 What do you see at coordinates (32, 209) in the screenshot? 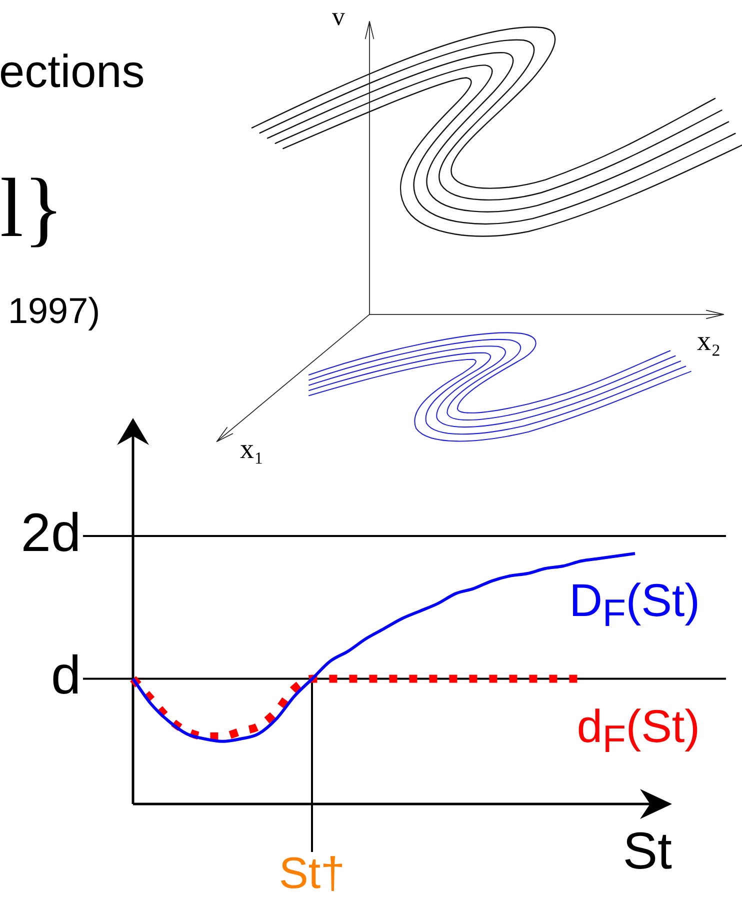
I see `text: l}` at bounding box center [32, 209].